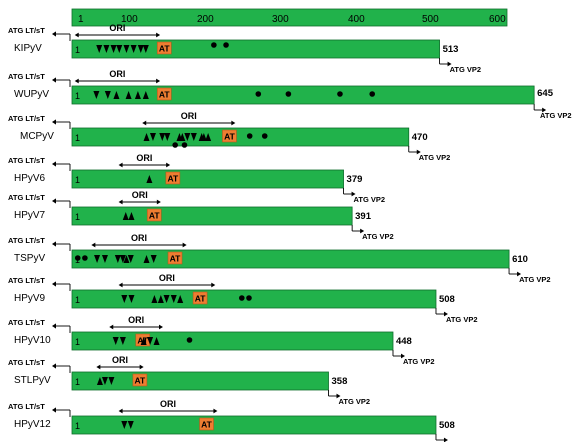  What do you see at coordinates (31, 94) in the screenshot?
I see `virus-name: WUPyV` at bounding box center [31, 94].